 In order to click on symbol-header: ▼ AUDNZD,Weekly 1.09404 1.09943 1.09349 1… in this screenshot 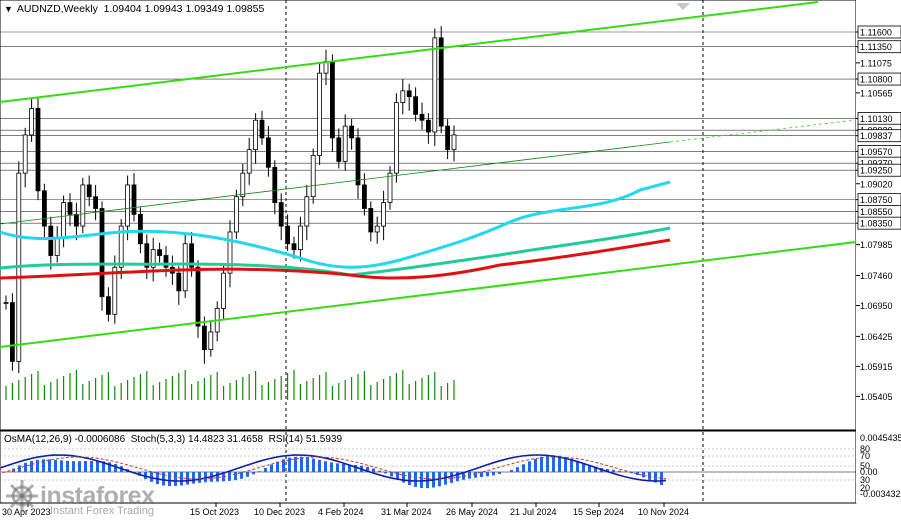, I will do `click(134, 9)`.